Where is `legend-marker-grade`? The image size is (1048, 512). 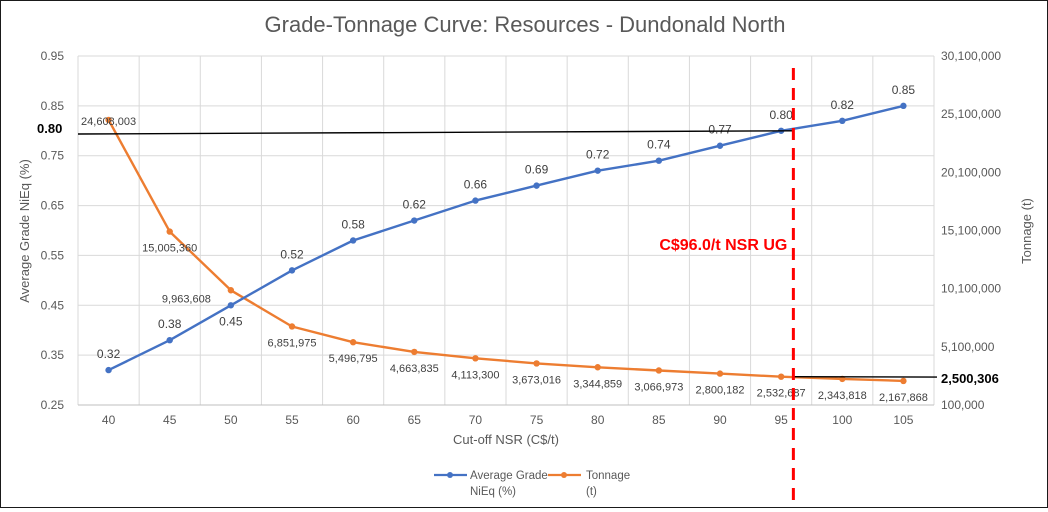 legend-marker-grade is located at coordinates (450, 475).